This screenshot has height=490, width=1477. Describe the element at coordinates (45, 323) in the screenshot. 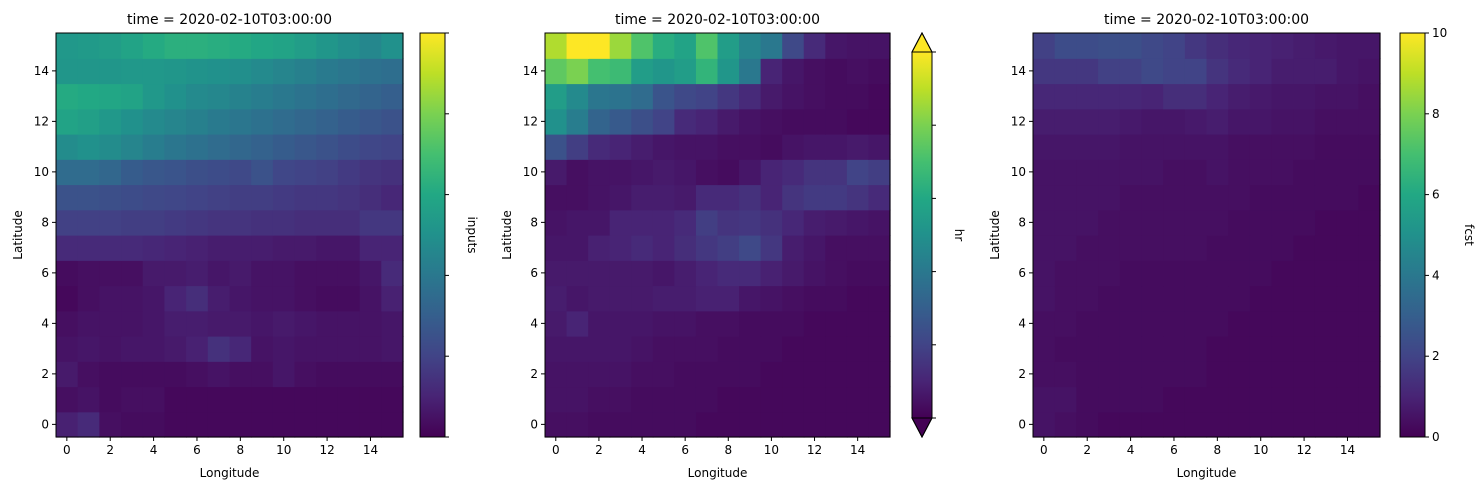

I see `y-tick-label: 4` at that location.